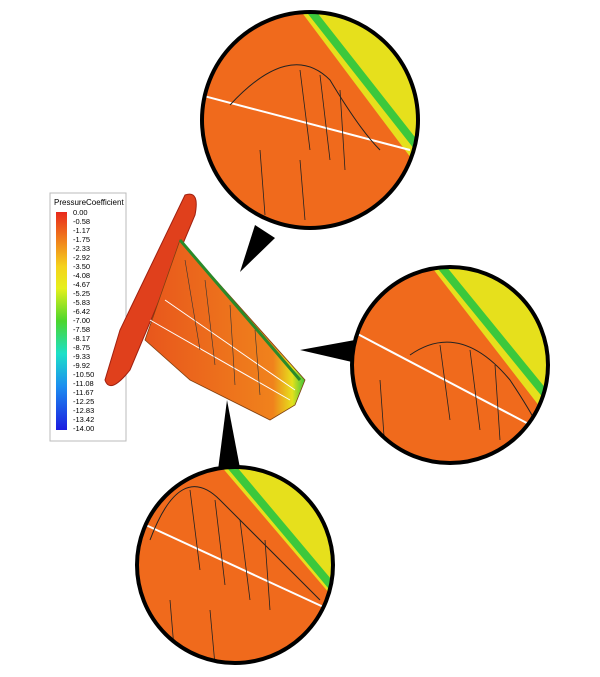  What do you see at coordinates (83, 401) in the screenshot?
I see `legend-label: -12.25` at bounding box center [83, 401].